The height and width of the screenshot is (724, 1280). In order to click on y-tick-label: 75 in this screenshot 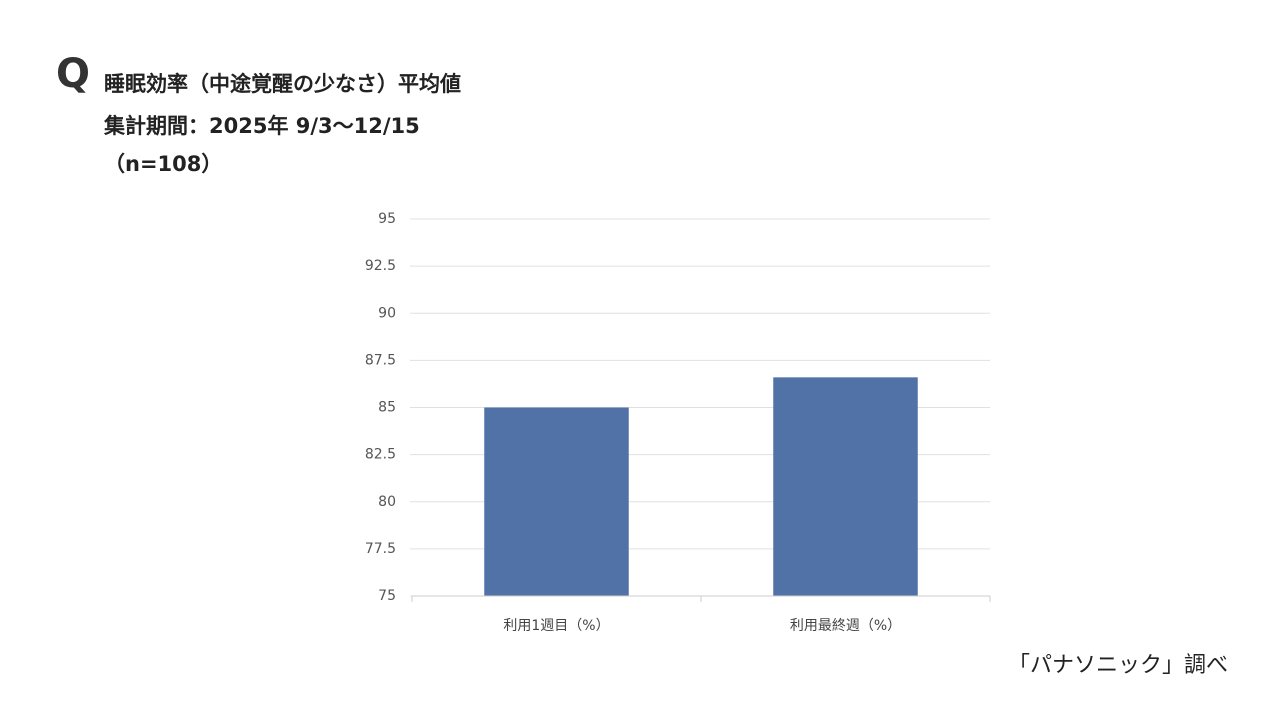, I will do `click(387, 596)`.